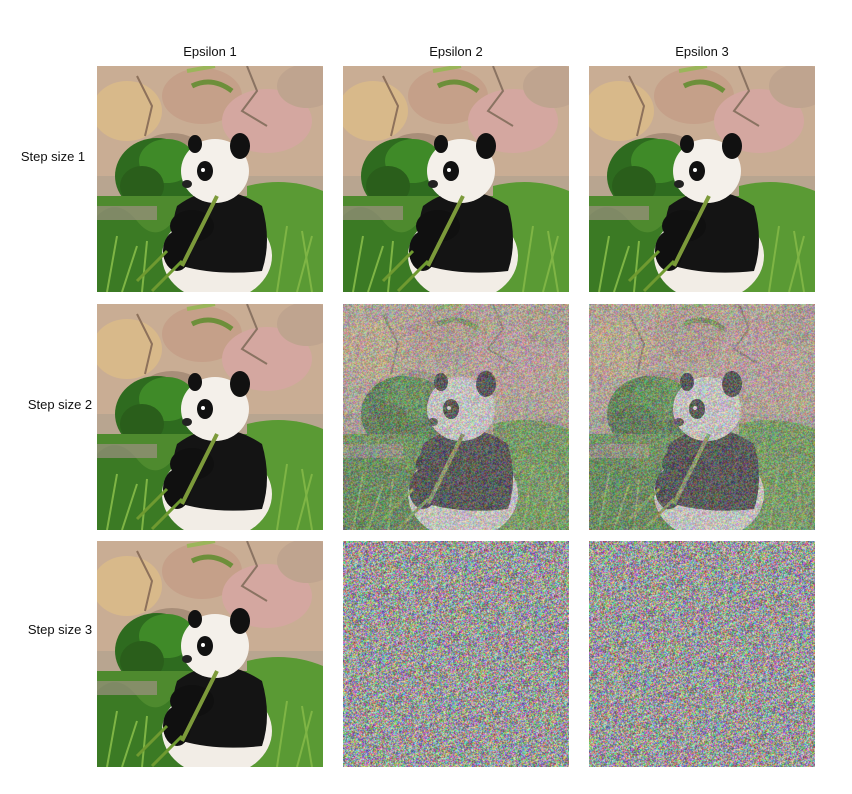  Describe the element at coordinates (60, 629) in the screenshot. I see `row-label-step-size-3: Step size 3` at that location.